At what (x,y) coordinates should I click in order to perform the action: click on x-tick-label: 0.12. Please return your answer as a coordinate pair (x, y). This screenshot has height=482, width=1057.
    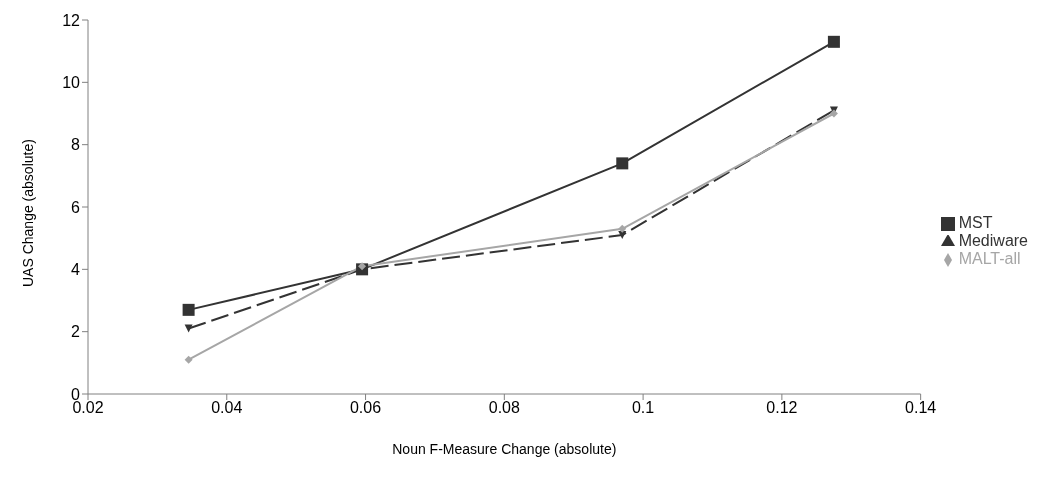
    Looking at the image, I should click on (782, 408).